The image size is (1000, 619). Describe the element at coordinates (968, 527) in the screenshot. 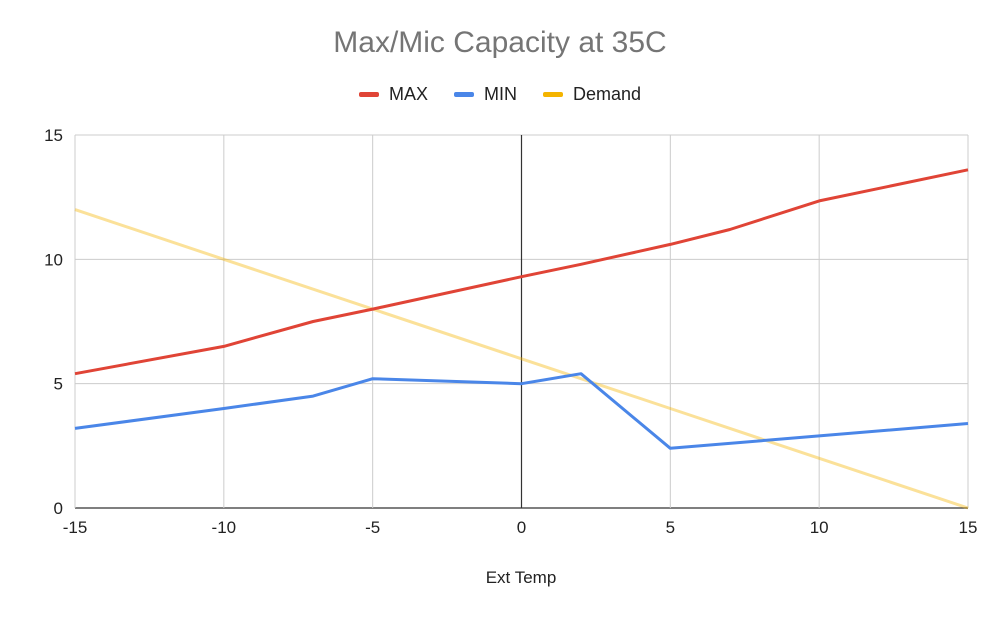

I see `x-tick-label: 15` at that location.